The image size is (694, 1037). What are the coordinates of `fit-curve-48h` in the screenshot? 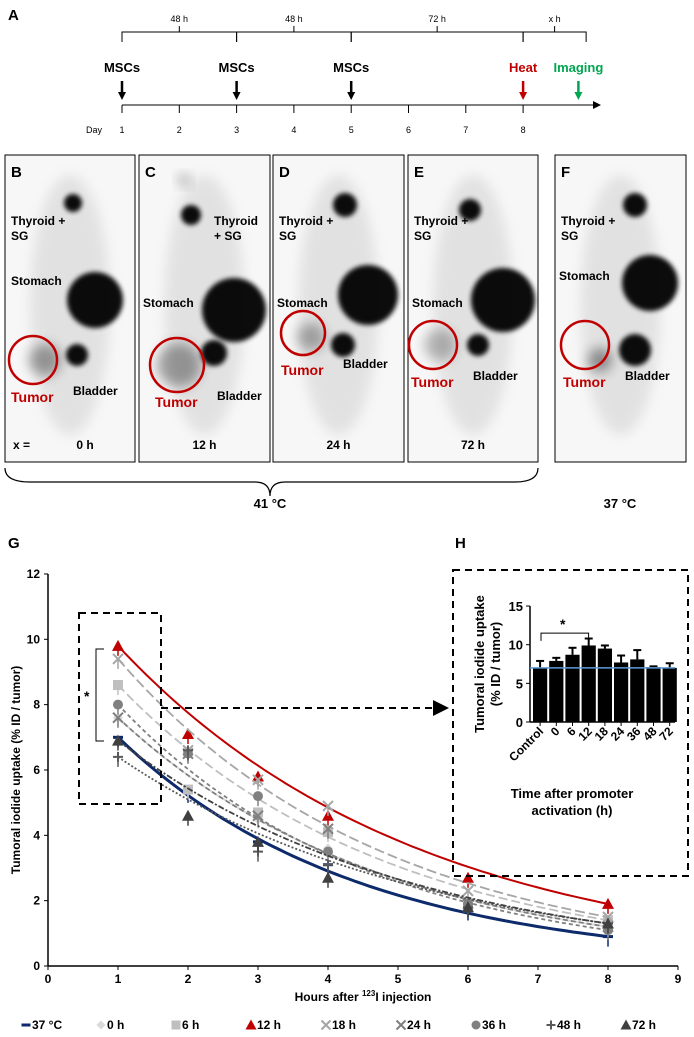 It's located at (363, 840).